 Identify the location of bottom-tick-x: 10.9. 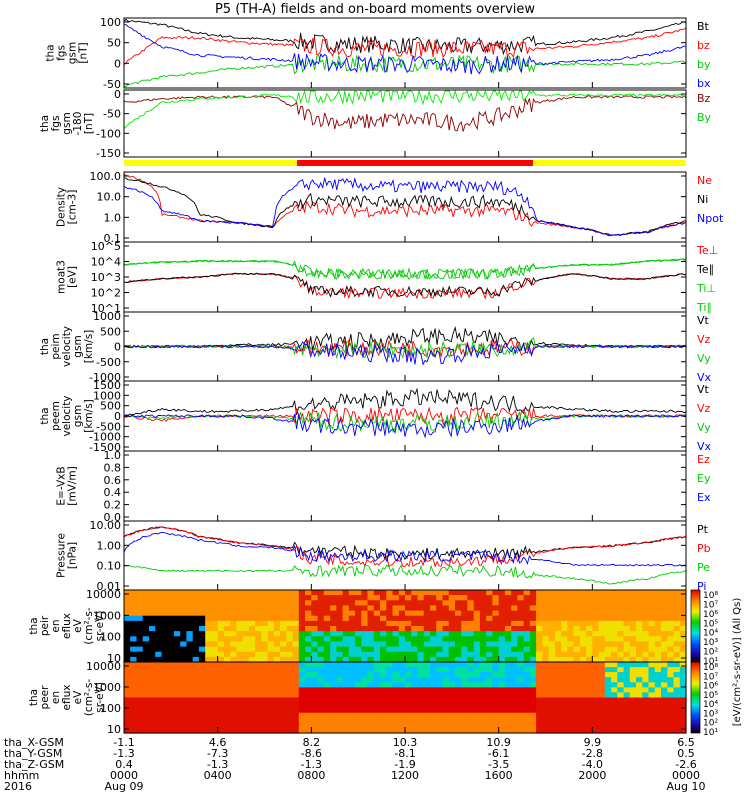
(498, 742).